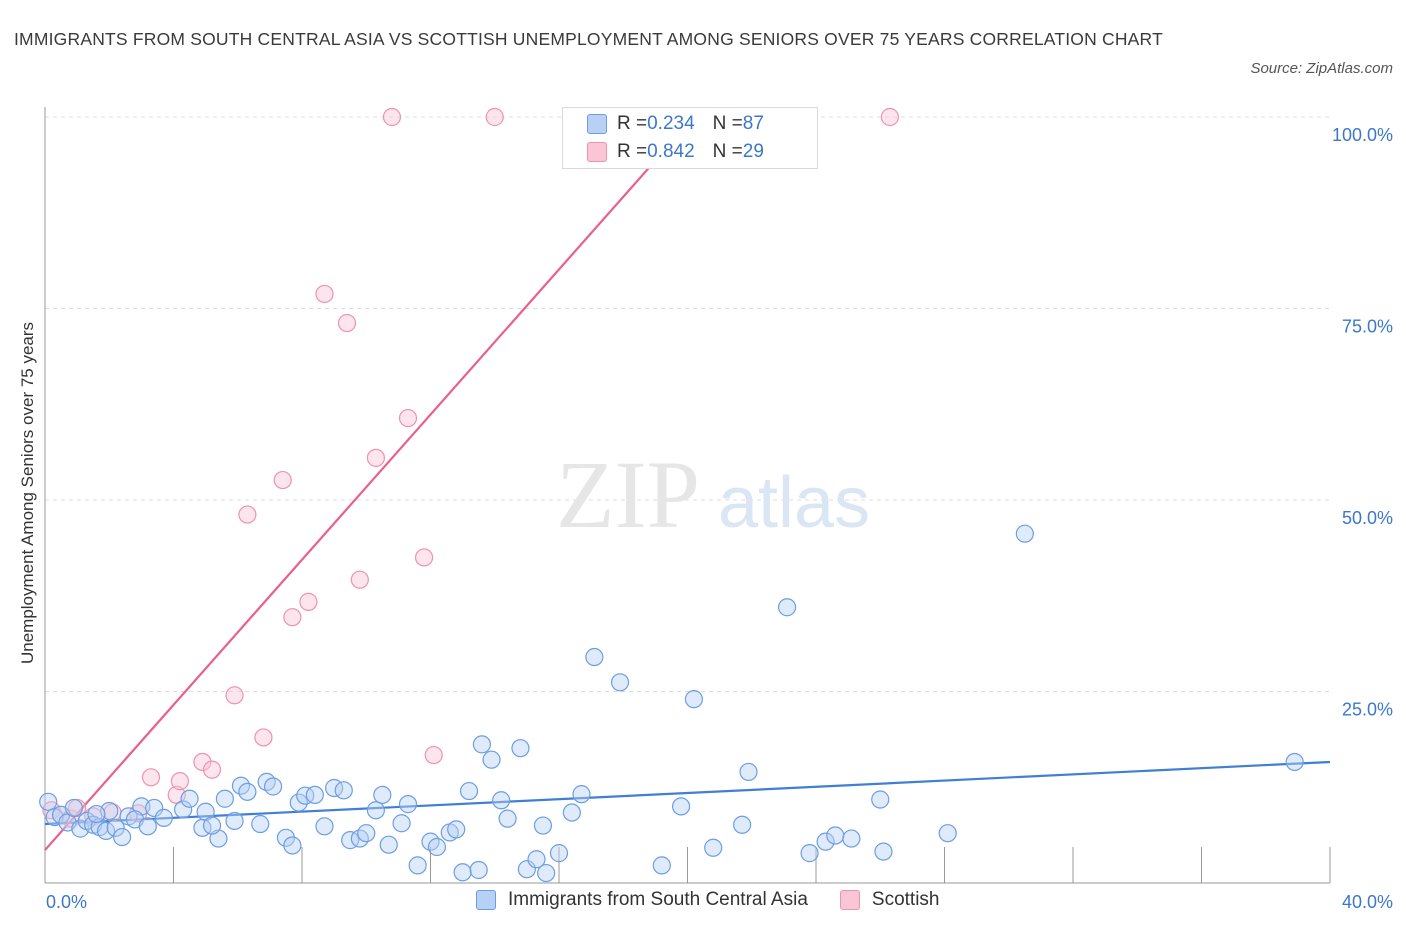 The width and height of the screenshot is (1406, 930). What do you see at coordinates (27, 493) in the screenshot?
I see `y-axis-label: Unemployment Among Seniors over 75 years` at bounding box center [27, 493].